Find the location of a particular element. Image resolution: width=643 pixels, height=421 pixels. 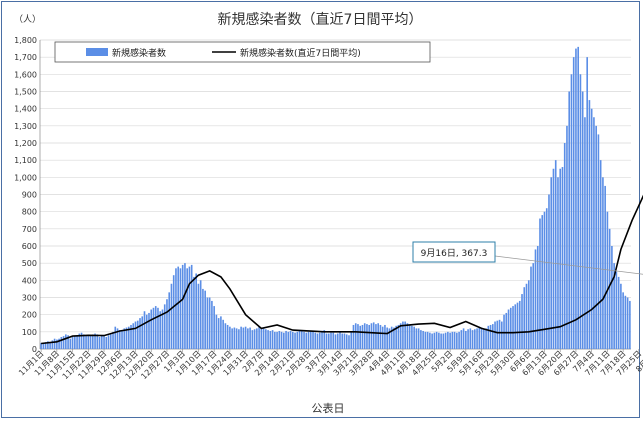

annotation-text: 9月16日, 367.3 is located at coordinates (454, 253).